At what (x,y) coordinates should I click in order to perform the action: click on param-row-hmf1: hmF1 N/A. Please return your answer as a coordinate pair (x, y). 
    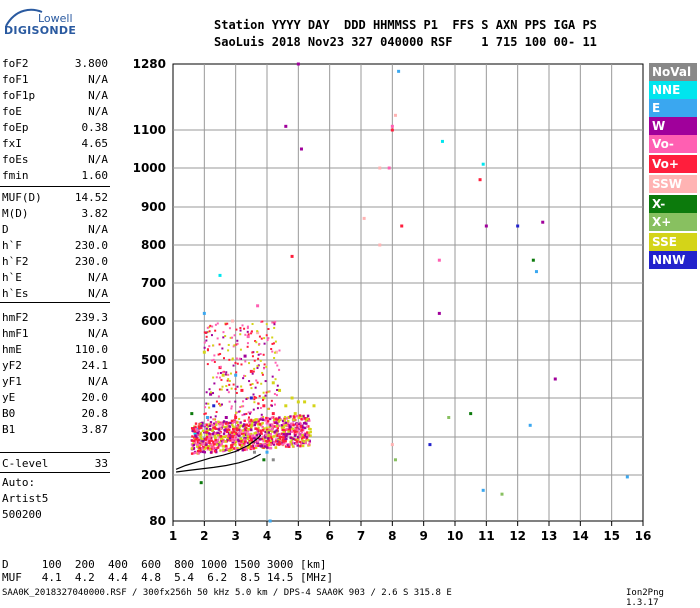
    Looking at the image, I should click on (55, 334).